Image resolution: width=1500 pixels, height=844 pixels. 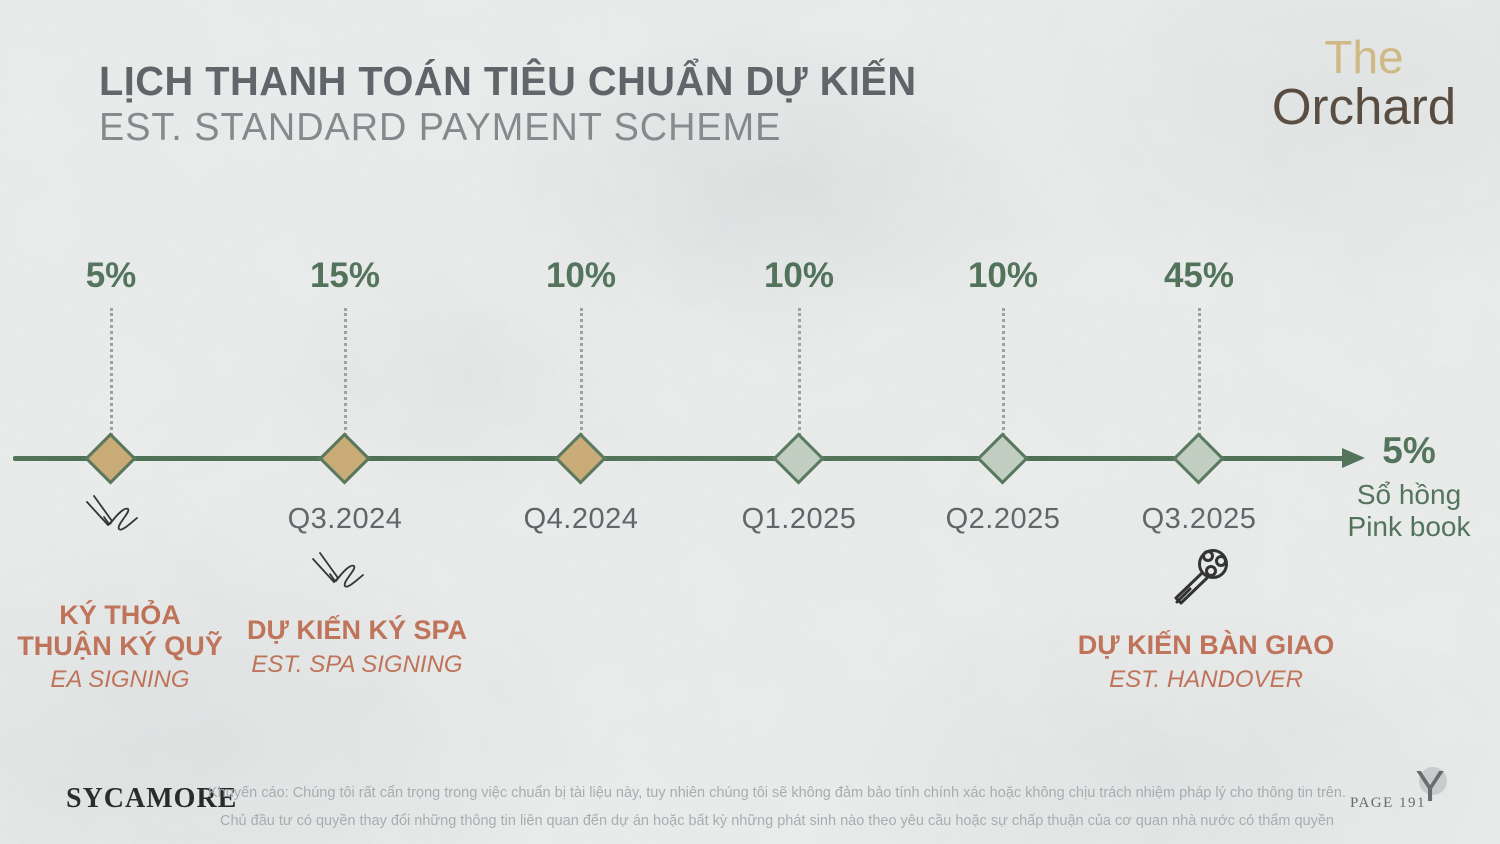 What do you see at coordinates (1364, 106) in the screenshot?
I see `logo-line-orchard: Orchard` at bounding box center [1364, 106].